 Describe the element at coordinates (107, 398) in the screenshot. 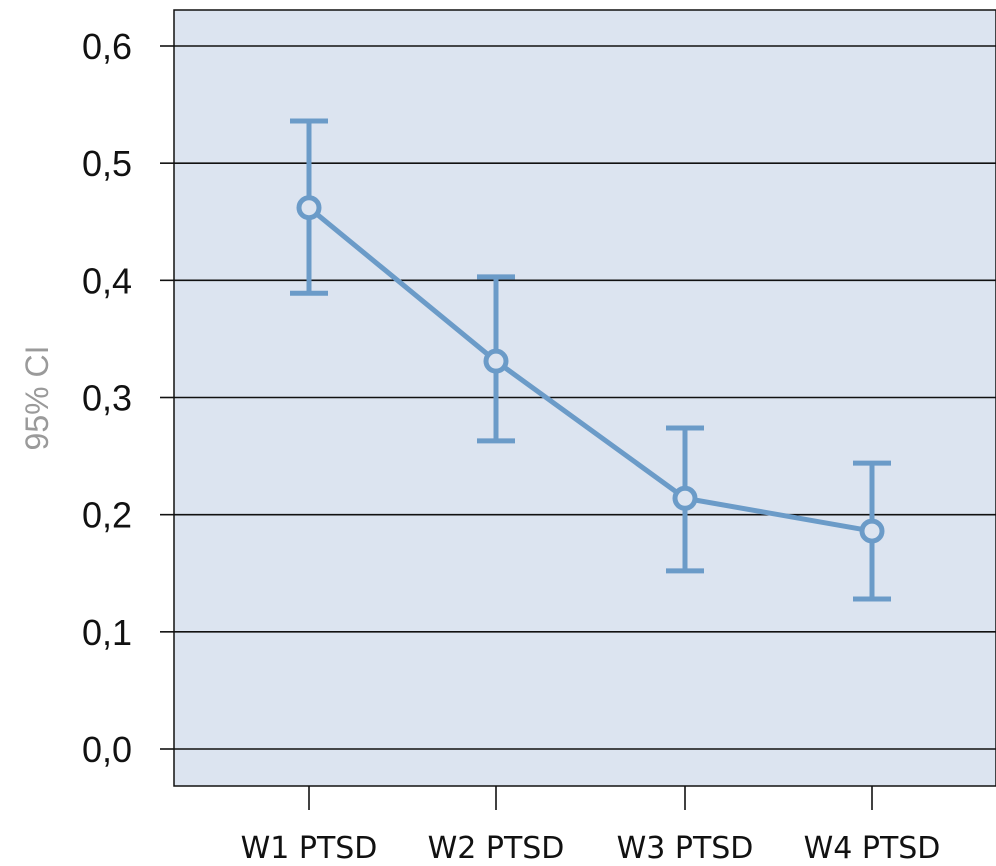

I see `y-tick-label: 0,3` at that location.